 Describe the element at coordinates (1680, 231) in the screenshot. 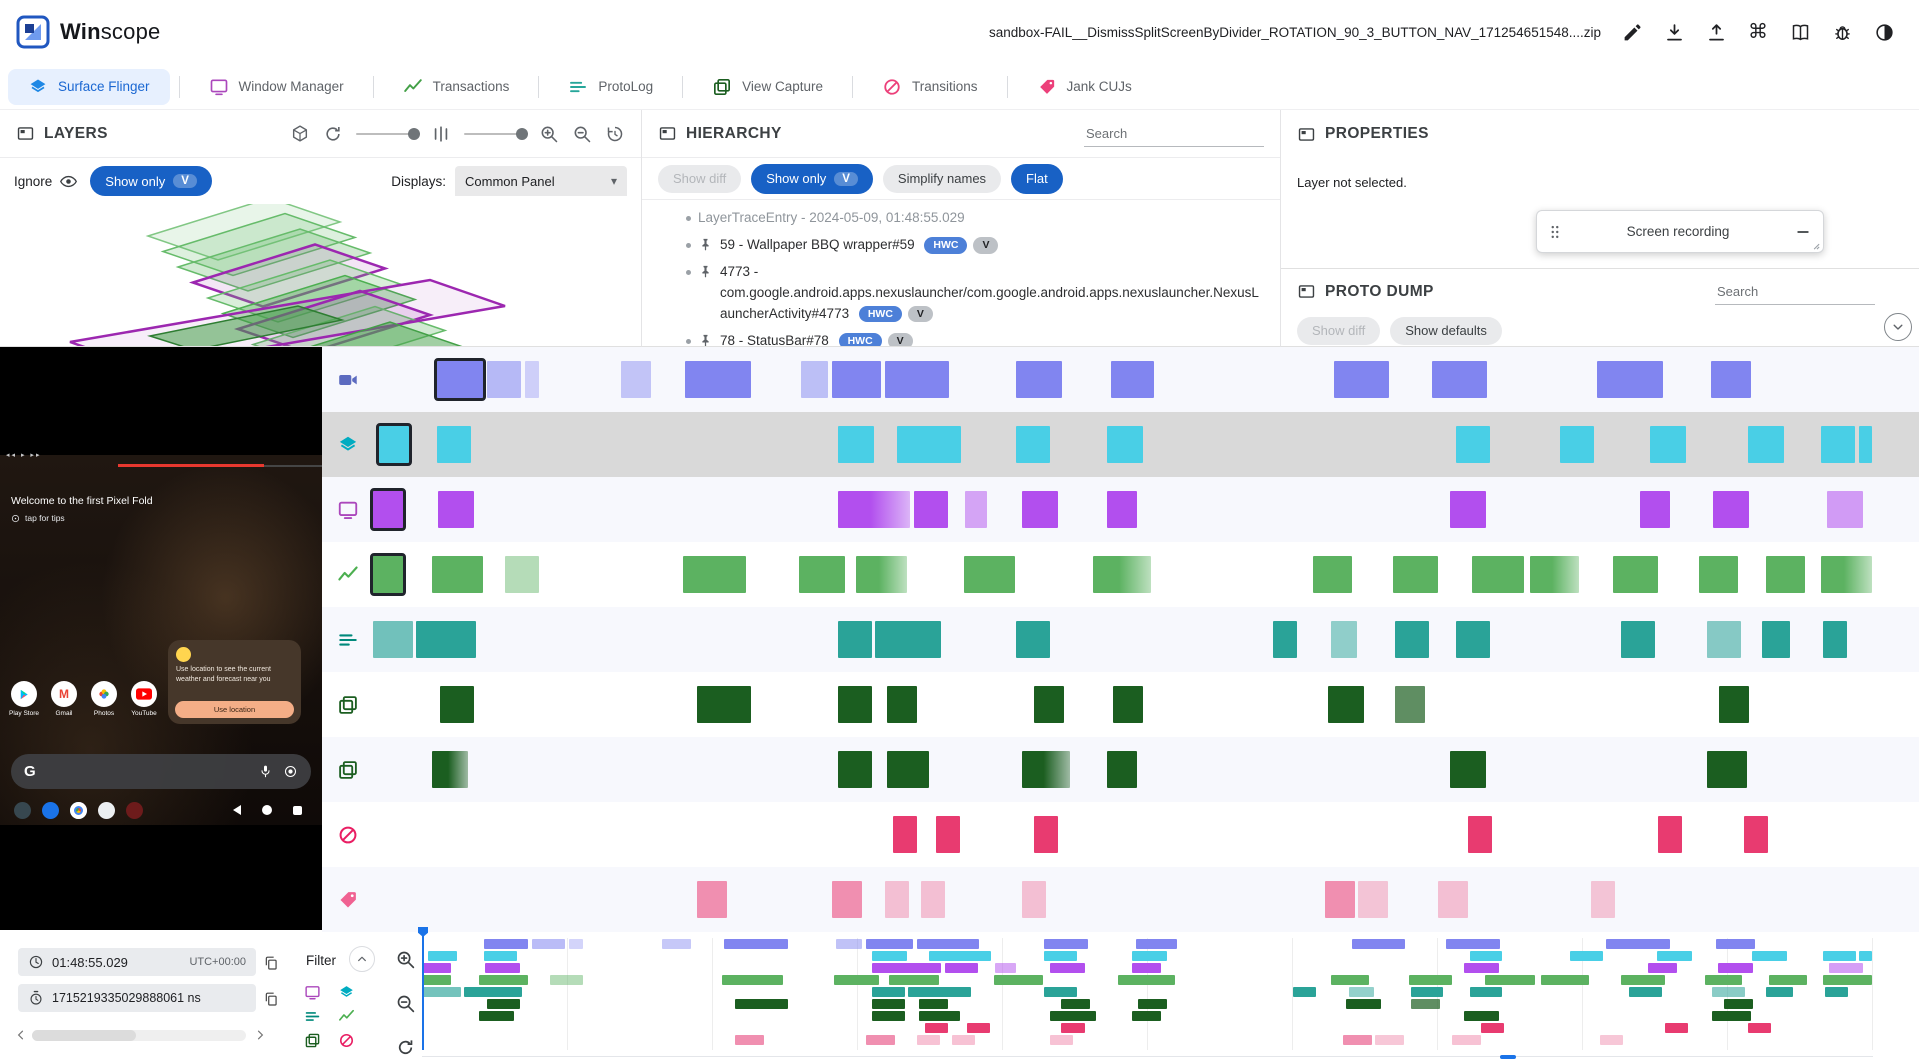

I see `screen-recording-window: Screen recording` at that location.